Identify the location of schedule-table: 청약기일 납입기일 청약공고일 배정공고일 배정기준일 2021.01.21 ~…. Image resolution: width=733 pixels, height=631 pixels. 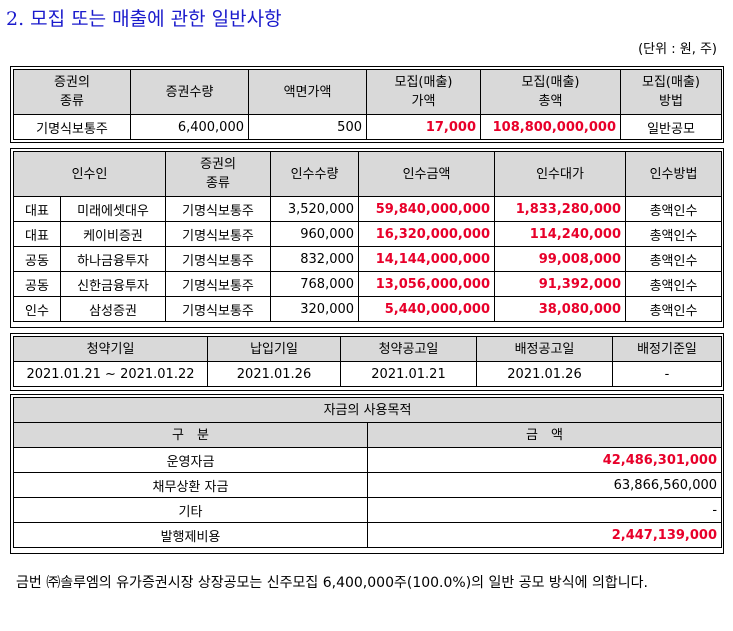
(367, 361).